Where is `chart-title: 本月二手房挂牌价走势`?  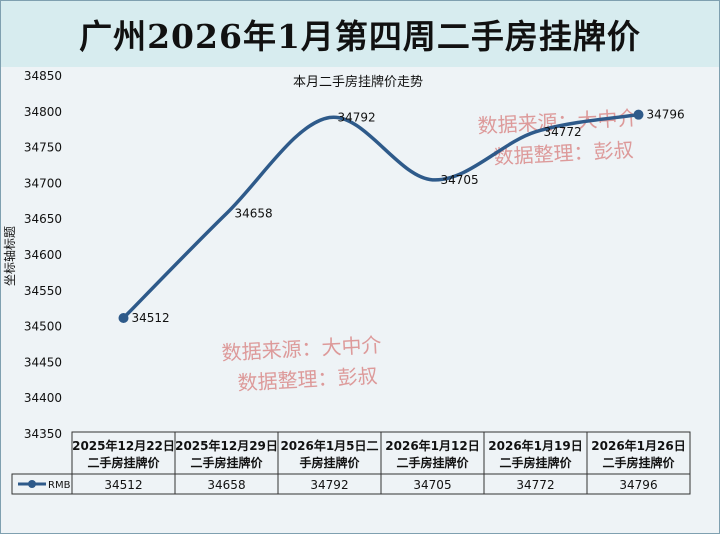 chart-title: 本月二手房挂牌价走势 is located at coordinates (358, 82).